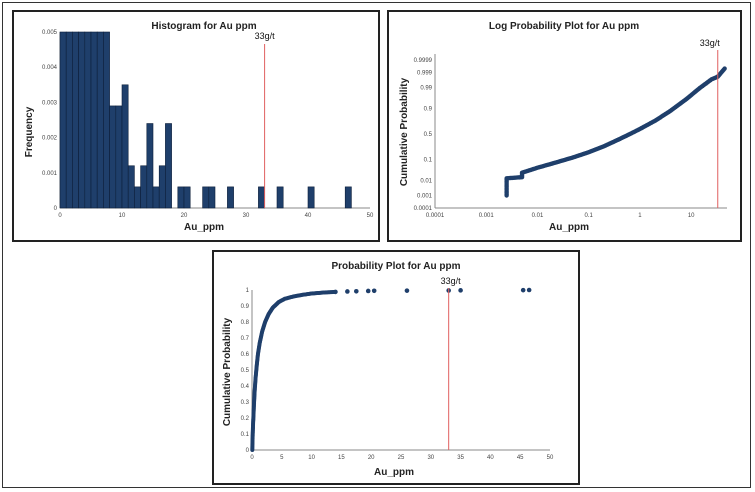 This screenshot has height=492, width=755. Describe the element at coordinates (589, 216) in the screenshot. I see `x-tick-label: 0.1` at that location.